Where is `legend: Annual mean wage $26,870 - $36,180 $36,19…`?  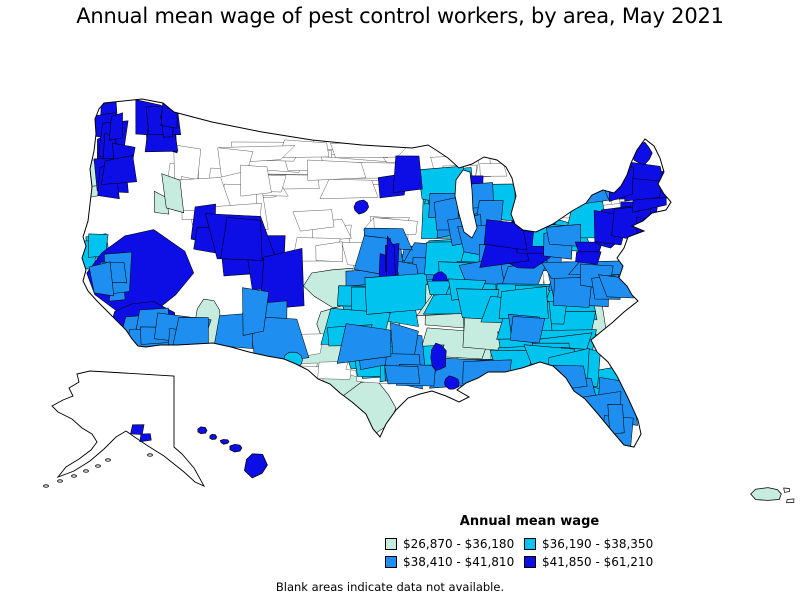 legend: Annual mean wage $26,870 - $36,180 $36,19… is located at coordinates (524, 541).